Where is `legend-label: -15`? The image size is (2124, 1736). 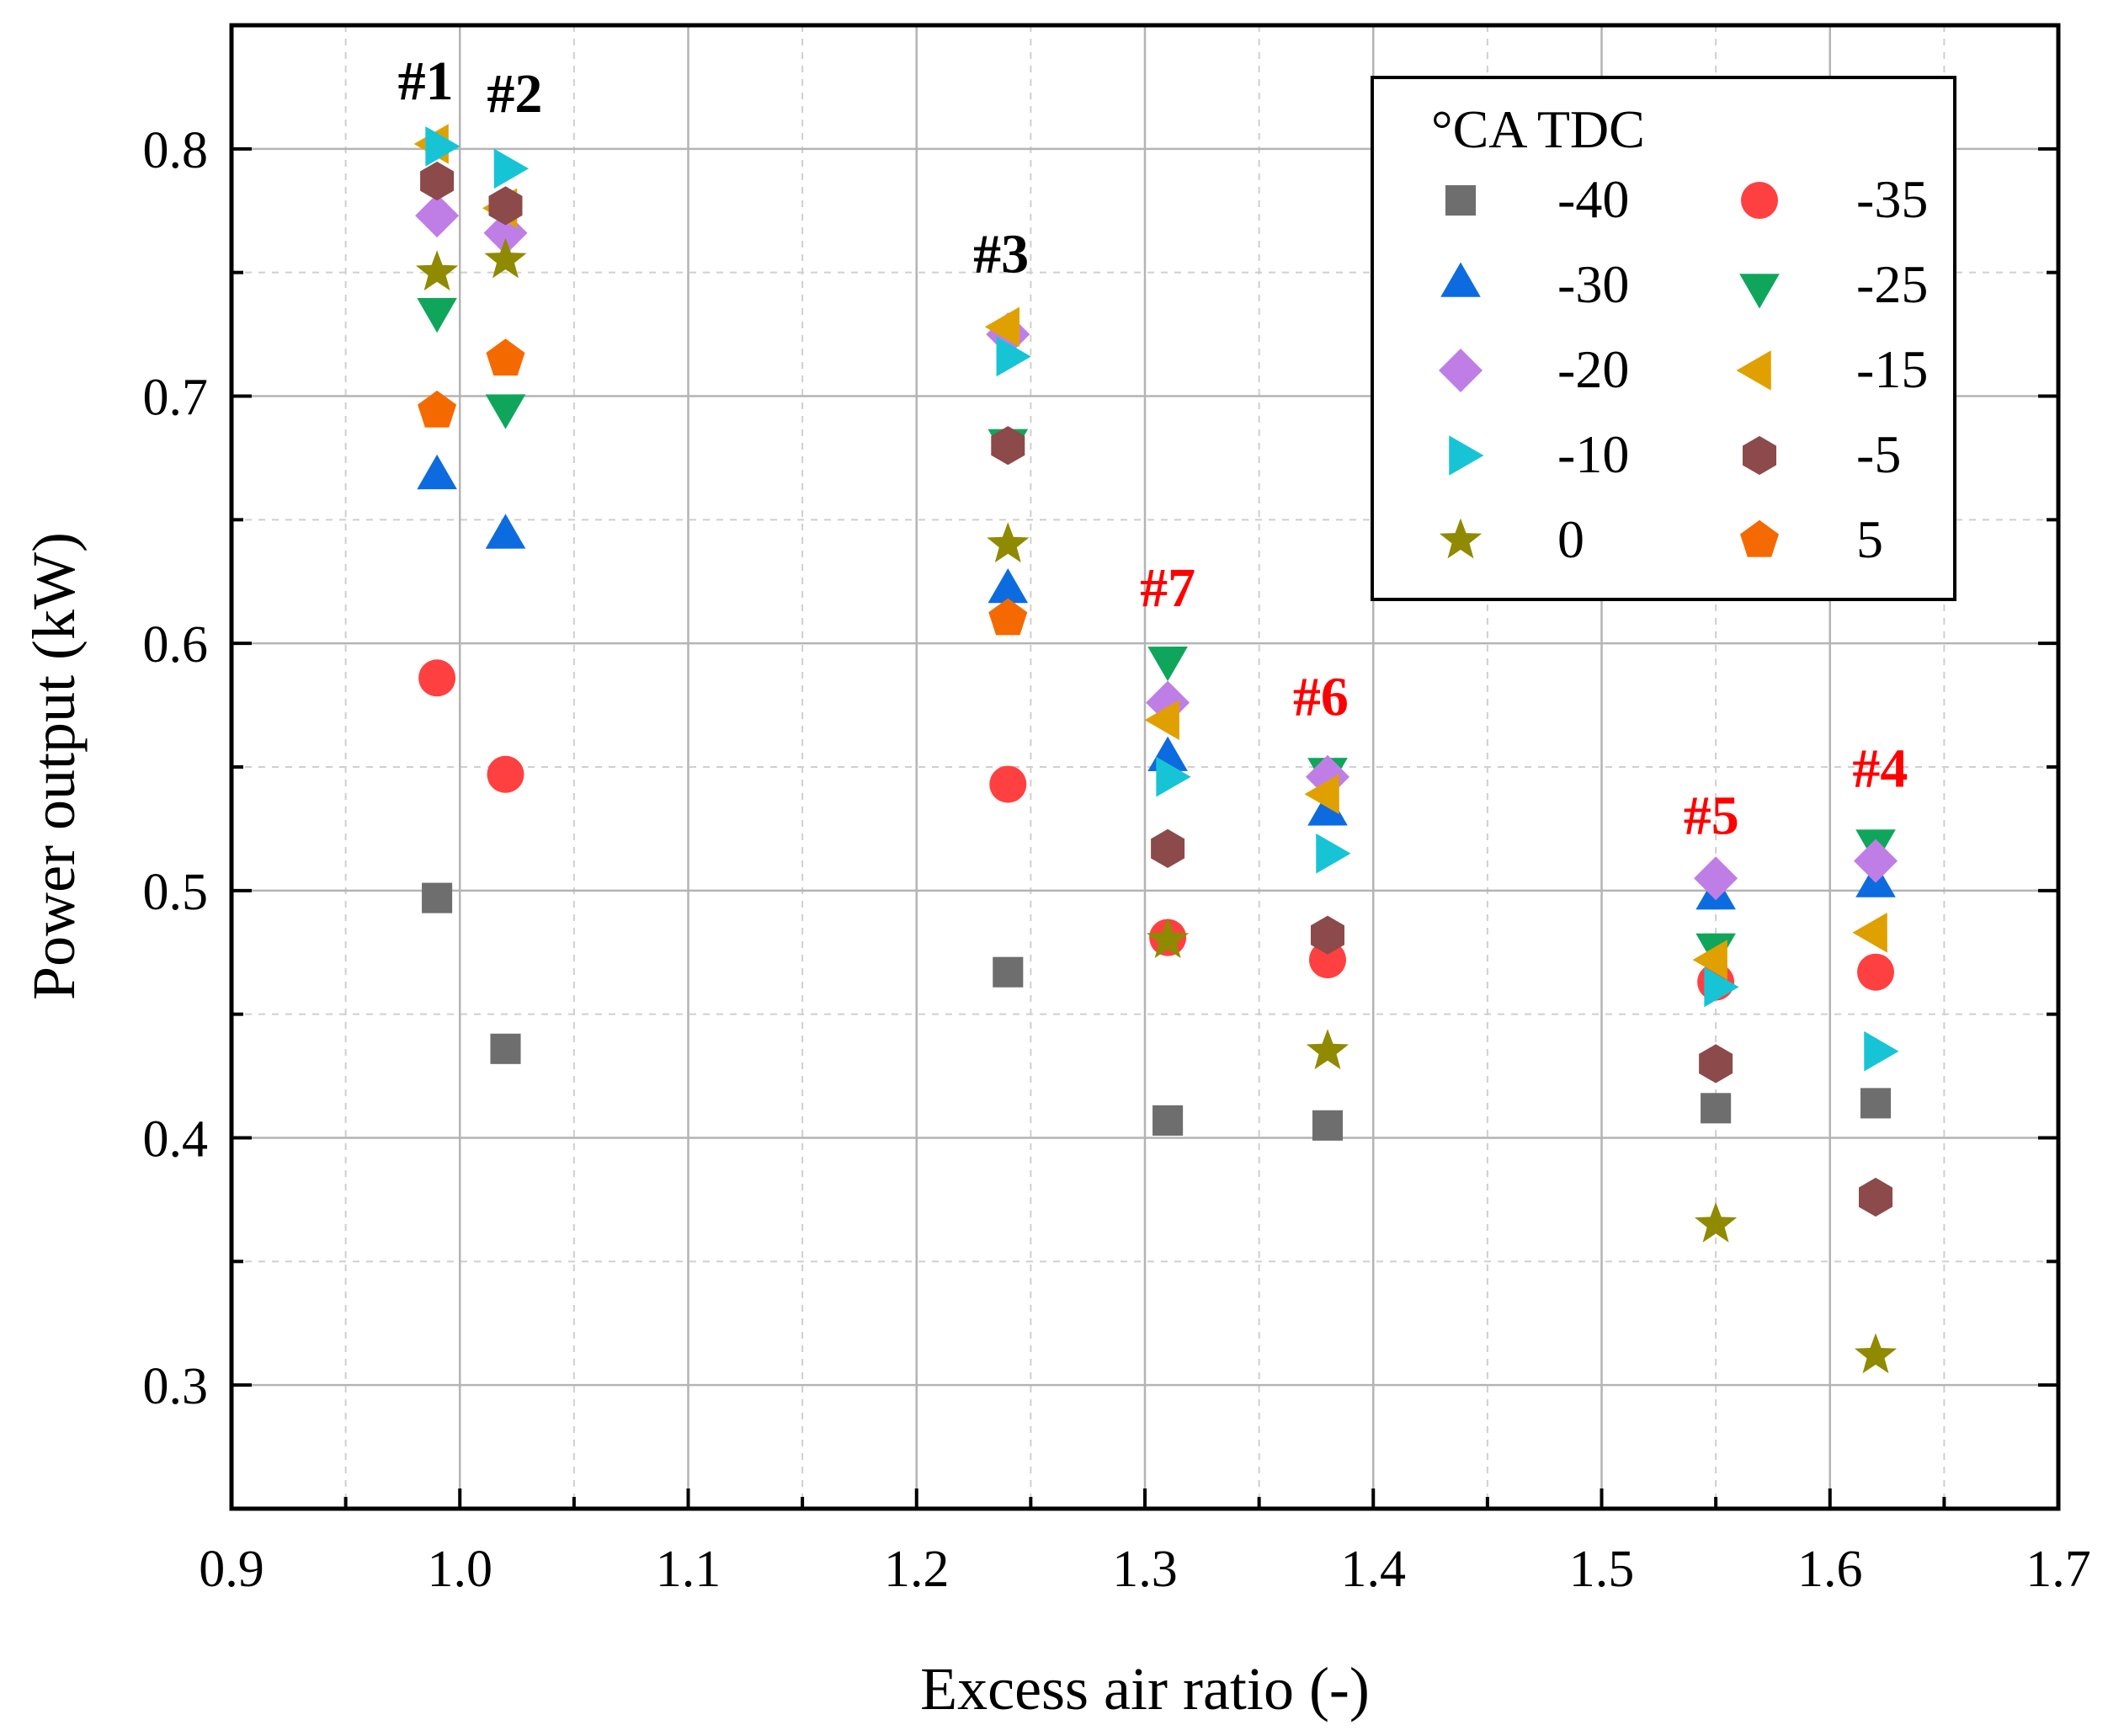
legend-label: -15 is located at coordinates (1892, 369).